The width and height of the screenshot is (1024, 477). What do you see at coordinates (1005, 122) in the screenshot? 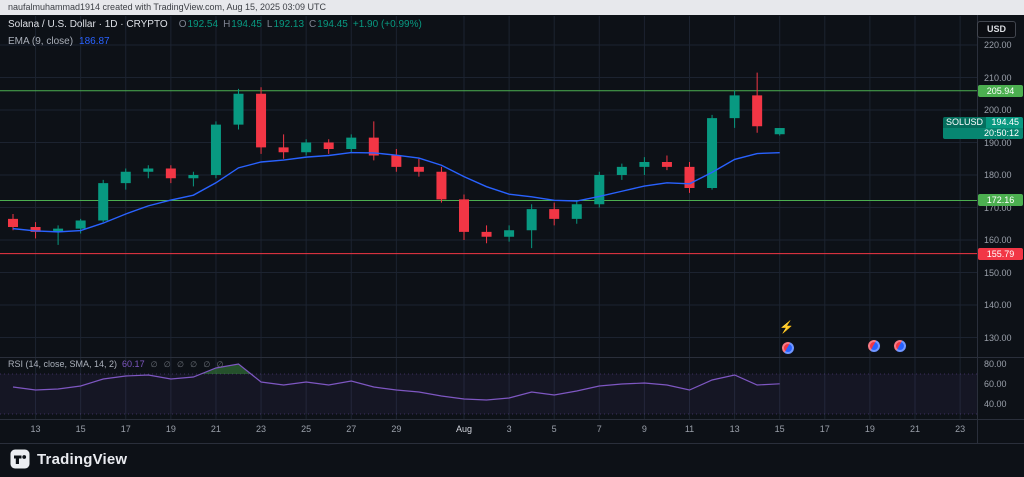
I see `last-price-value: 194.45` at bounding box center [1005, 122].